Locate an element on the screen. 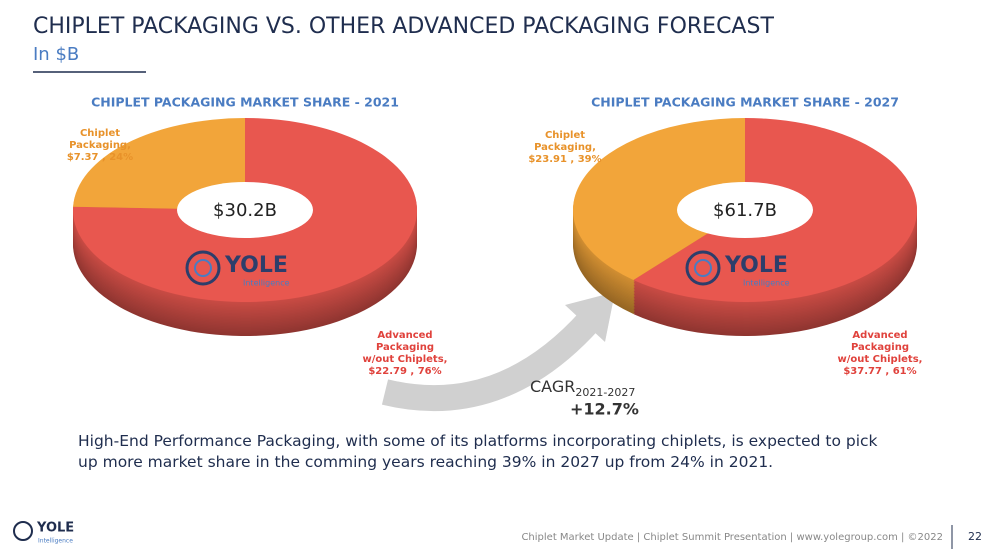 The width and height of the screenshot is (988, 549). footer-logo-icon is located at coordinates (23, 531).